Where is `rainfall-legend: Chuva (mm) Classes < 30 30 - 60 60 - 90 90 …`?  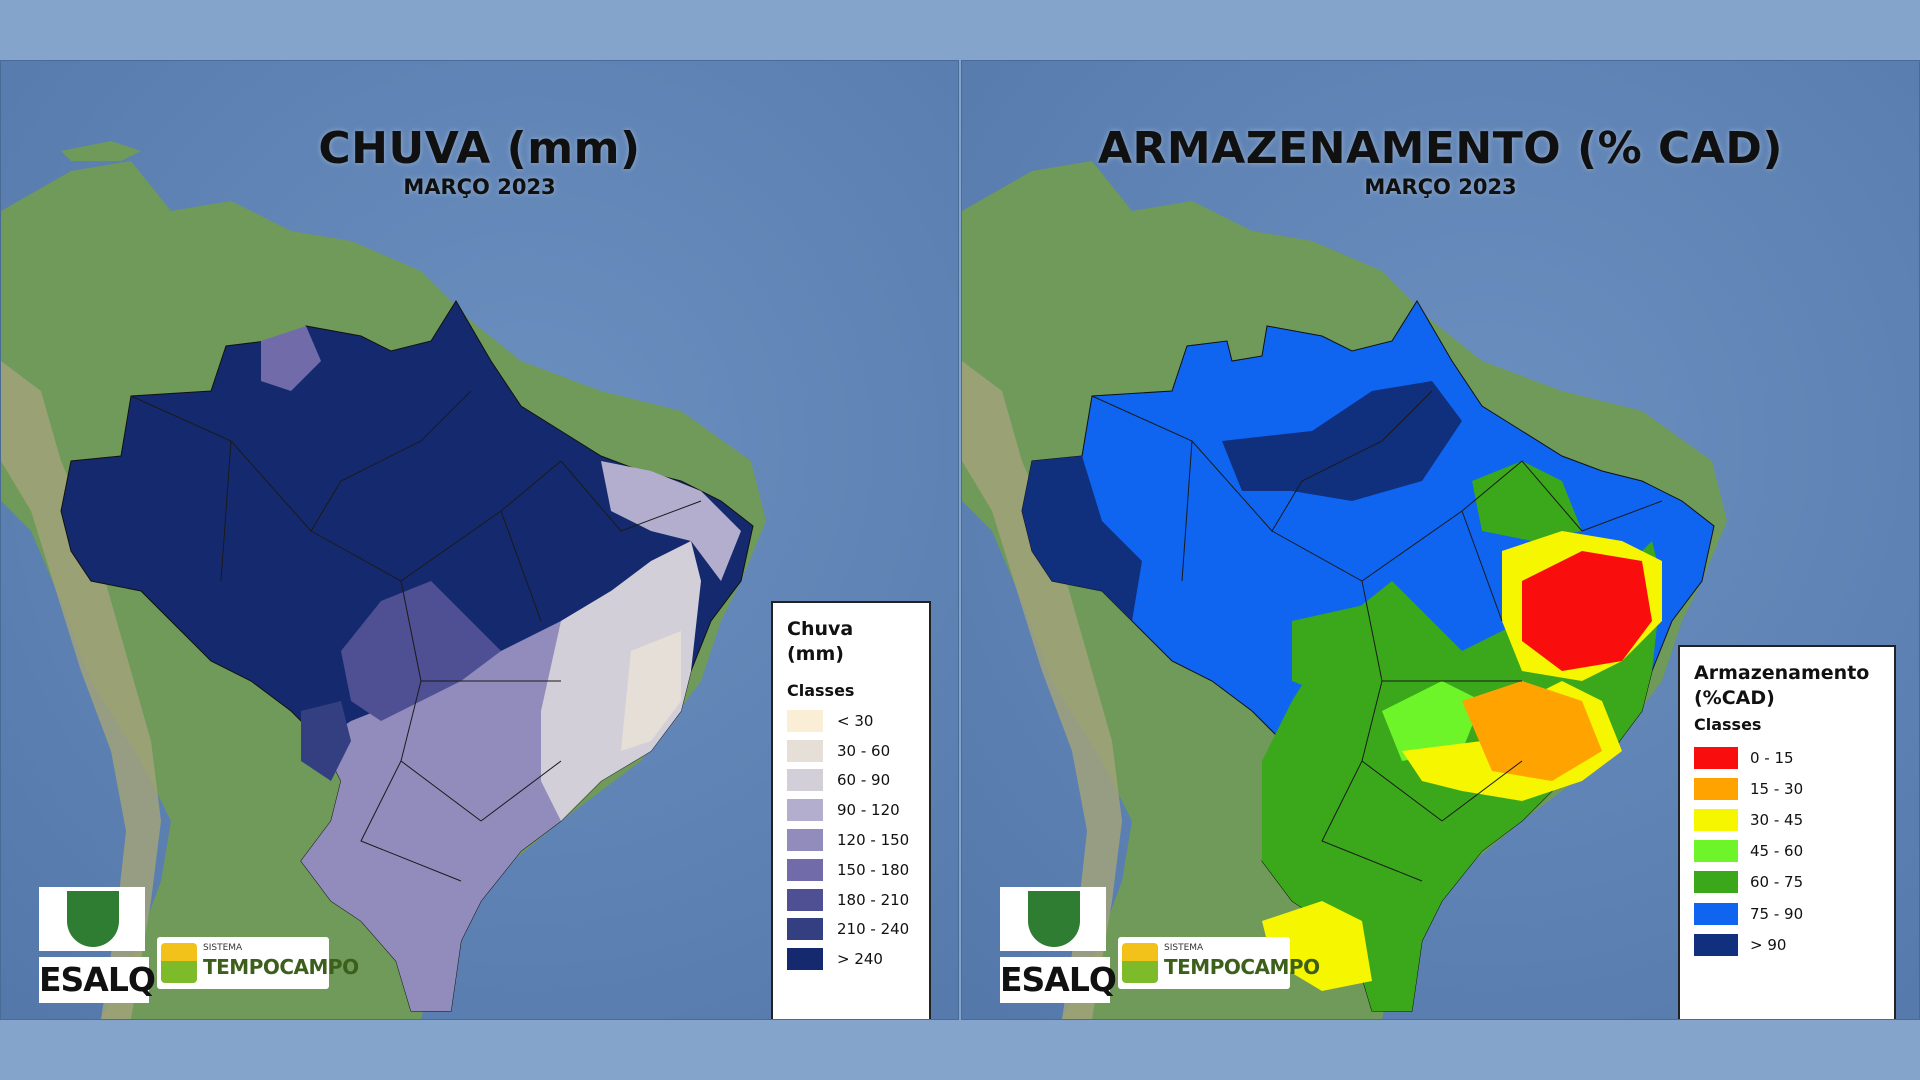 rainfall-legend: Chuva (mm) Classes < 30 30 - 60 60 - 90 90 … is located at coordinates (851, 810).